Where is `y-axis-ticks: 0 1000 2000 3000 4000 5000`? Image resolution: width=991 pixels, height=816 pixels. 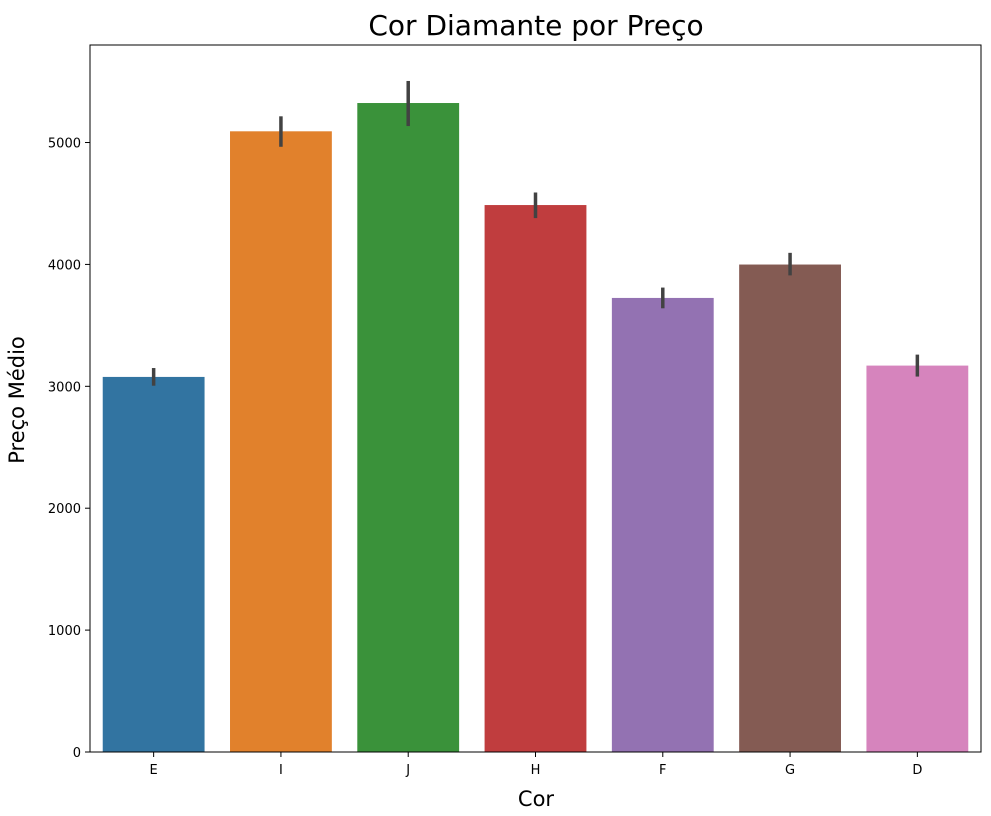
y-axis-ticks: 0 1000 2000 3000 4000 5000 is located at coordinates (69, 449).